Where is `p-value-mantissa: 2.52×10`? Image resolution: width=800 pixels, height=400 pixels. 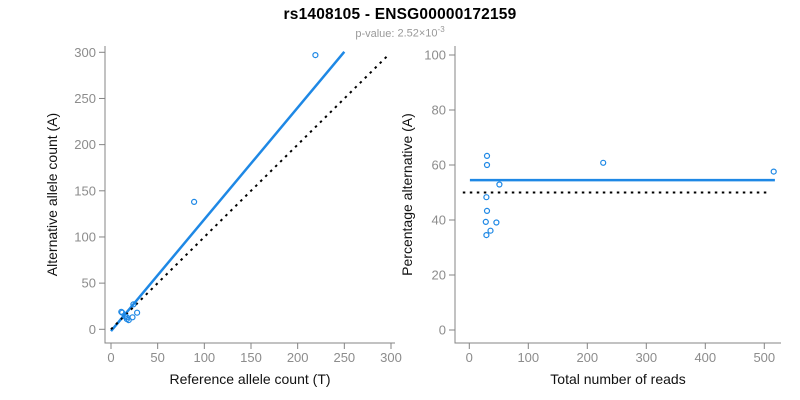
p-value-mantissa: 2.52×10 is located at coordinates (417, 33).